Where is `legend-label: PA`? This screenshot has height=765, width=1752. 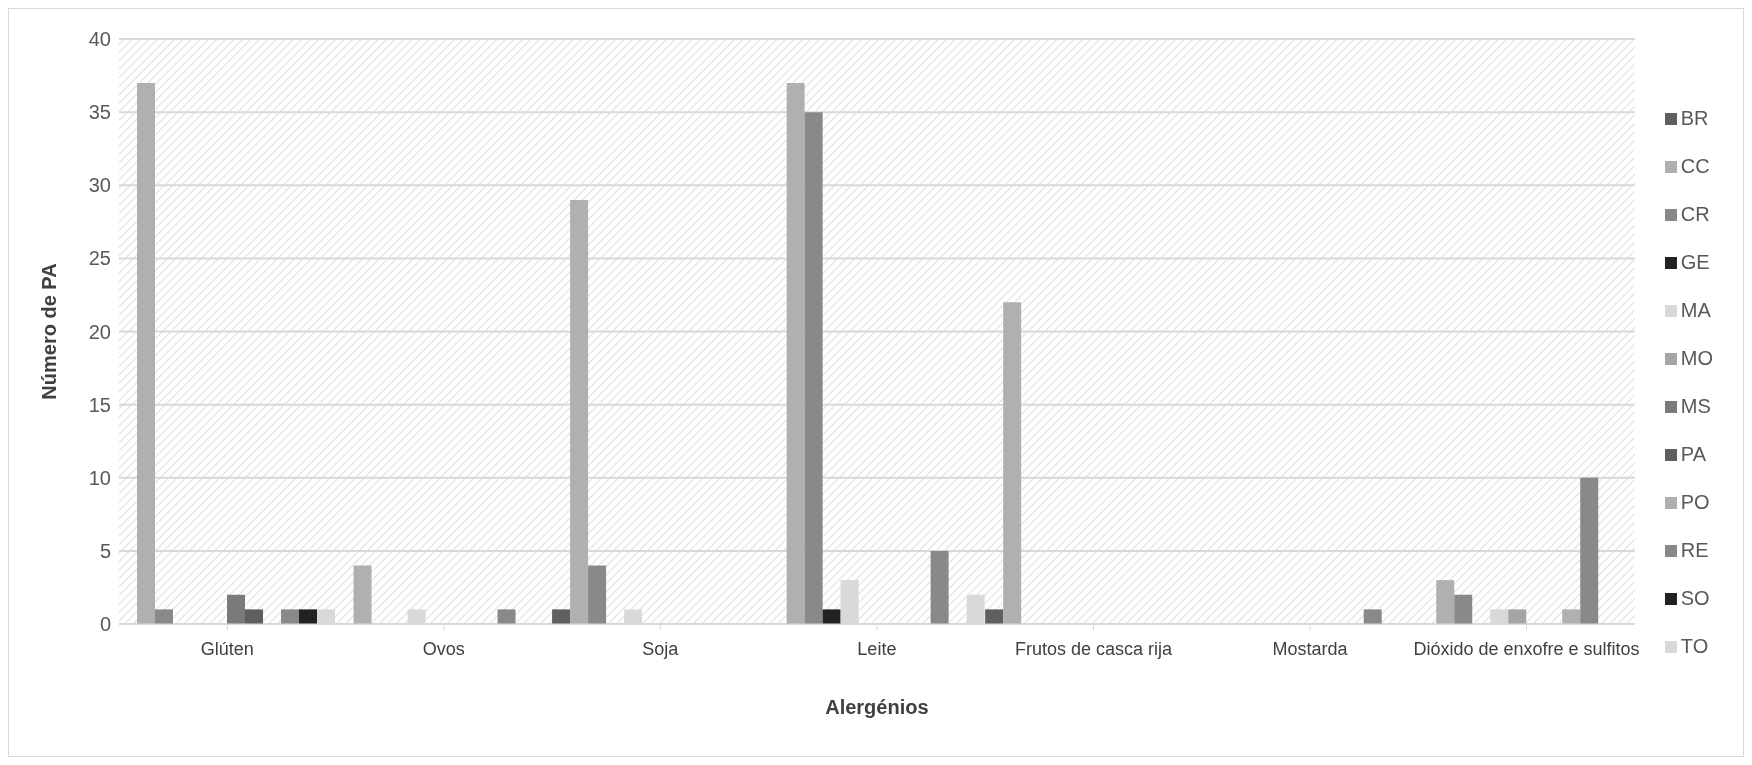
legend-label: PA is located at coordinates (1693, 453).